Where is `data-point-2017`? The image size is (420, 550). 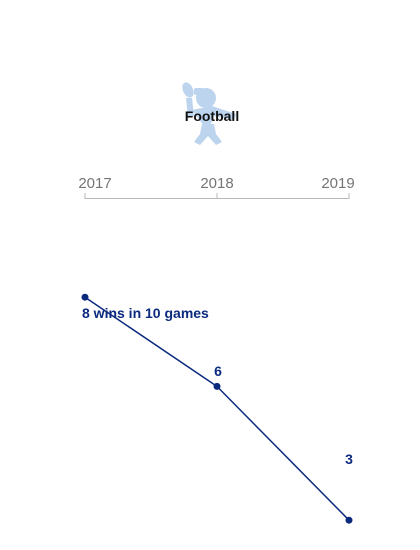 data-point-2017 is located at coordinates (85, 297).